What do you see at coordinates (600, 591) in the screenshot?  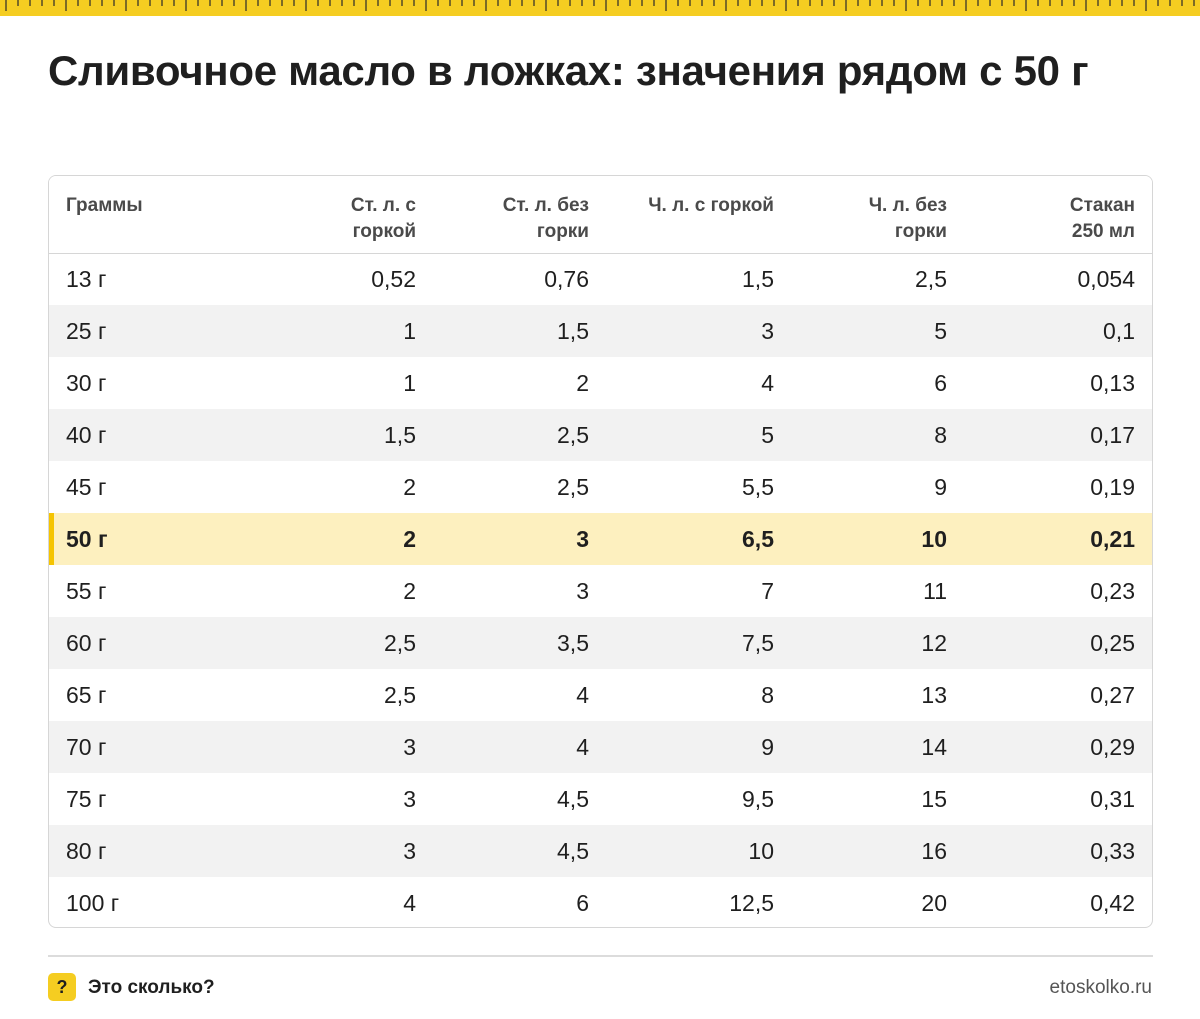 I see `table-row: 55 г 2 3 7 11 0,23` at bounding box center [600, 591].